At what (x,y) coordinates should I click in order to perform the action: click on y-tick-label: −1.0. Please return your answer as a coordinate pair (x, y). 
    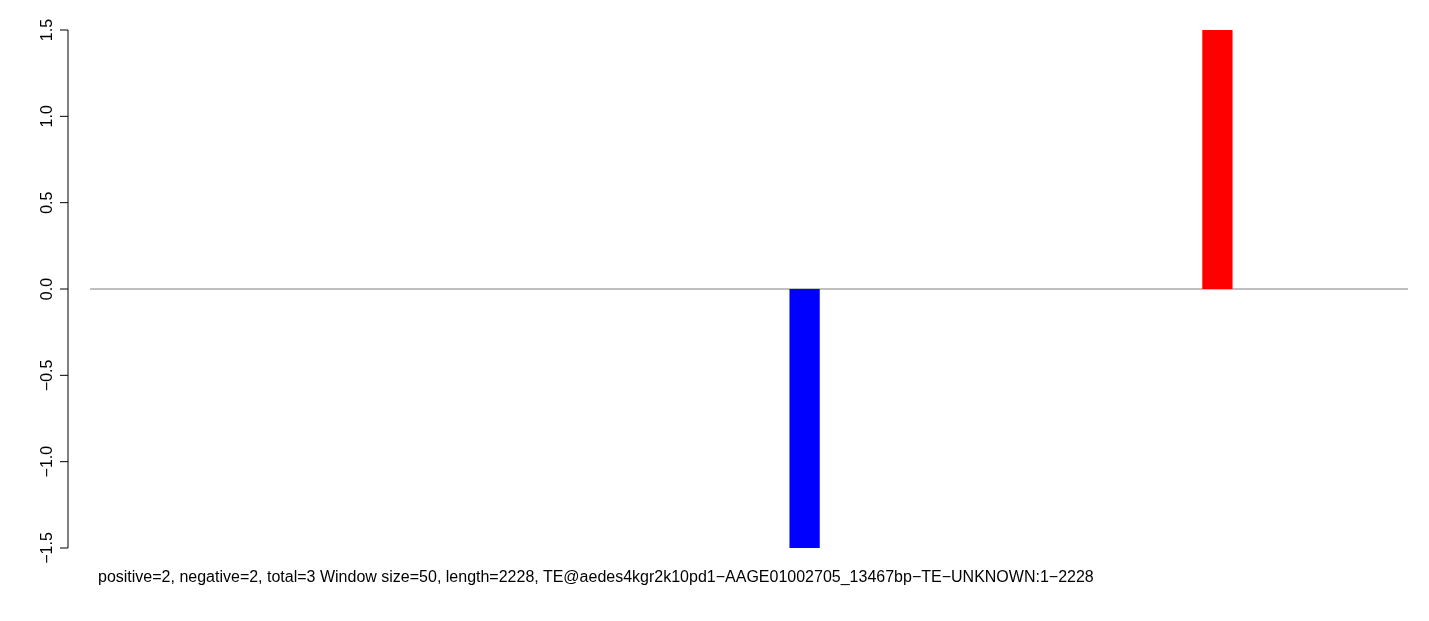
    Looking at the image, I should click on (46, 461).